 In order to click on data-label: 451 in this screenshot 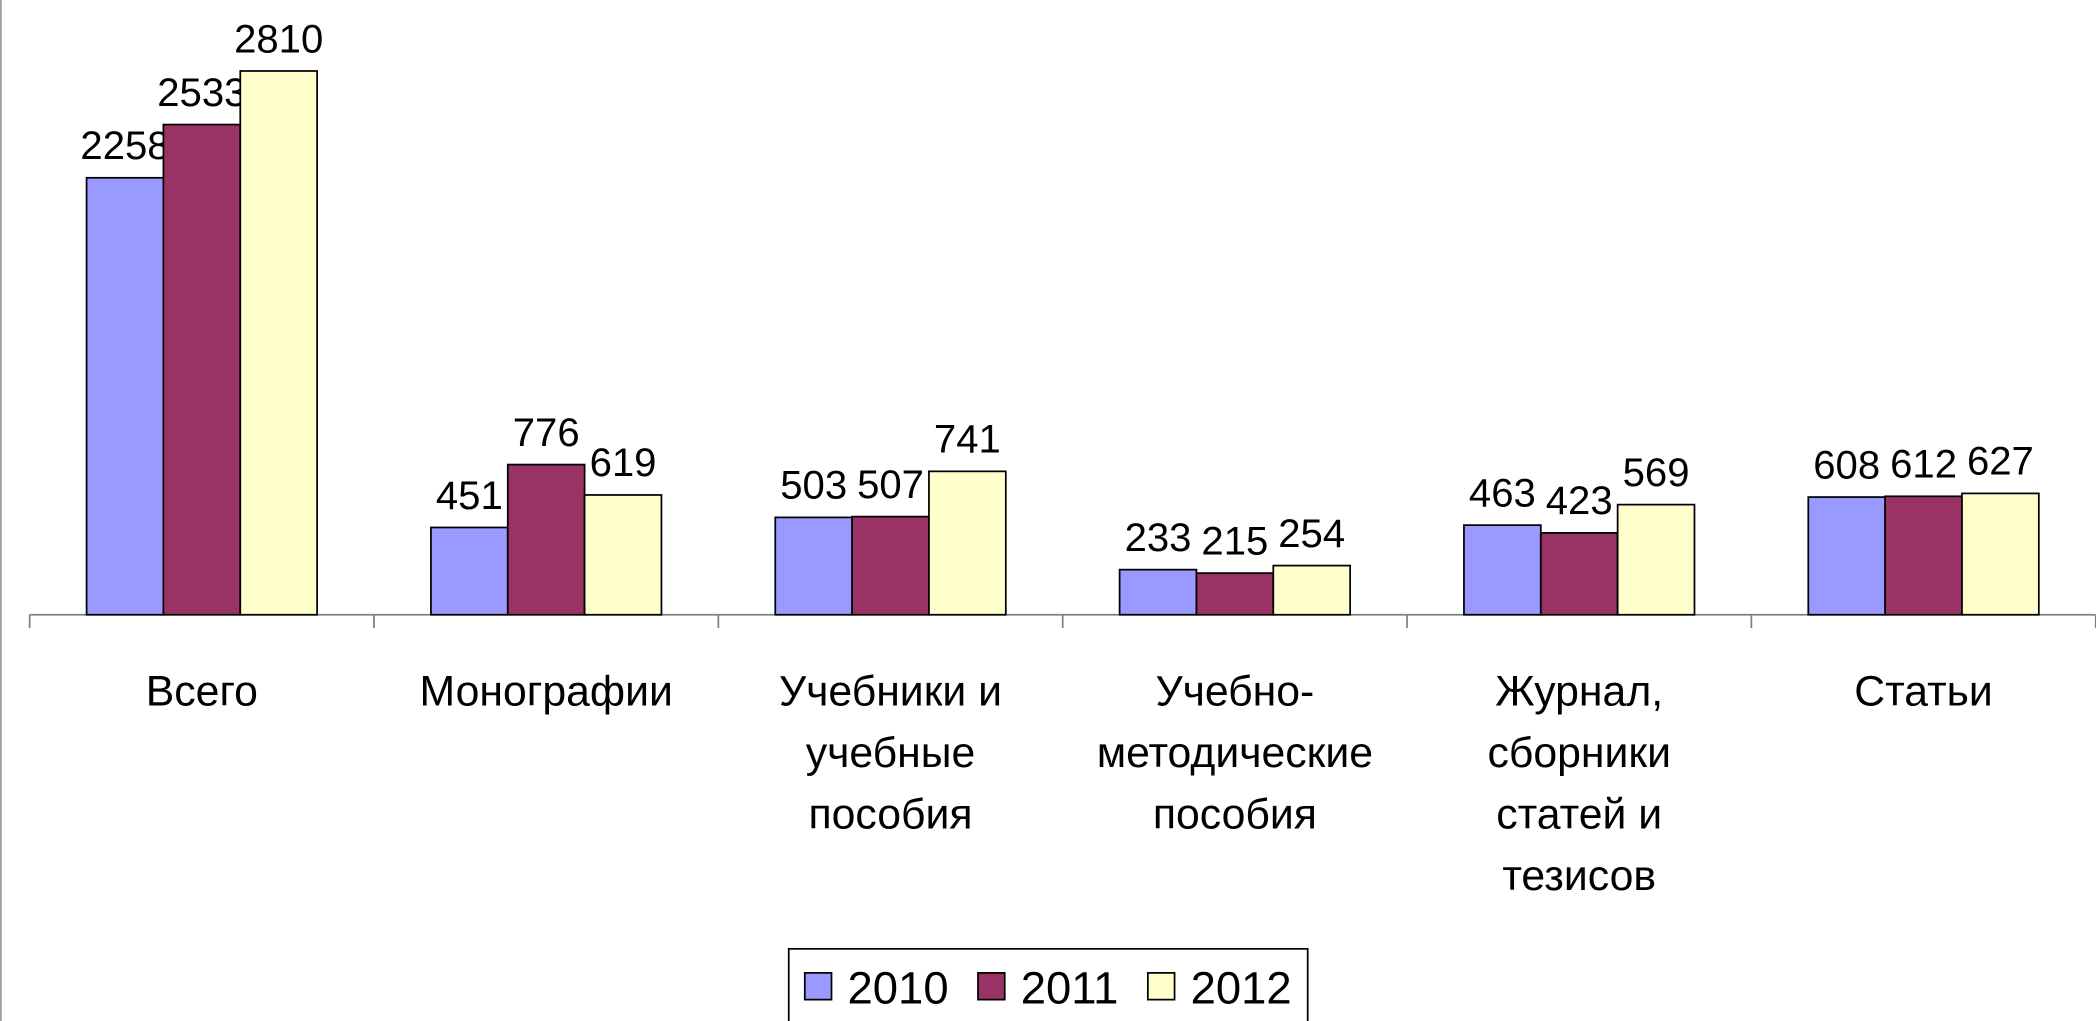, I will do `click(469, 496)`.